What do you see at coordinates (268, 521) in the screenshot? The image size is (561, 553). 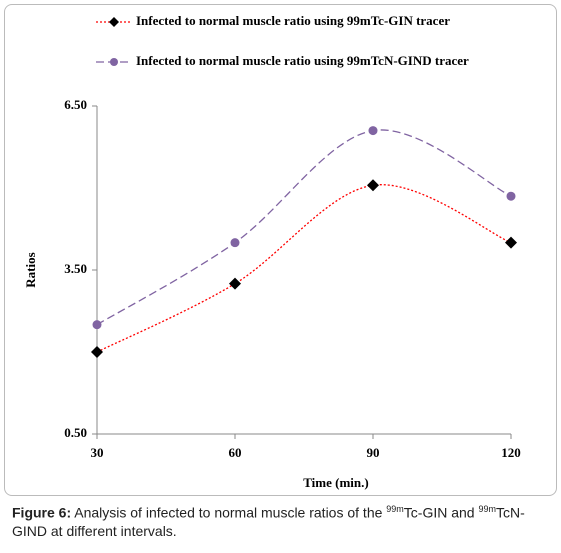 I see `caption-text: TcN-GIND at different intervals.` at bounding box center [268, 521].